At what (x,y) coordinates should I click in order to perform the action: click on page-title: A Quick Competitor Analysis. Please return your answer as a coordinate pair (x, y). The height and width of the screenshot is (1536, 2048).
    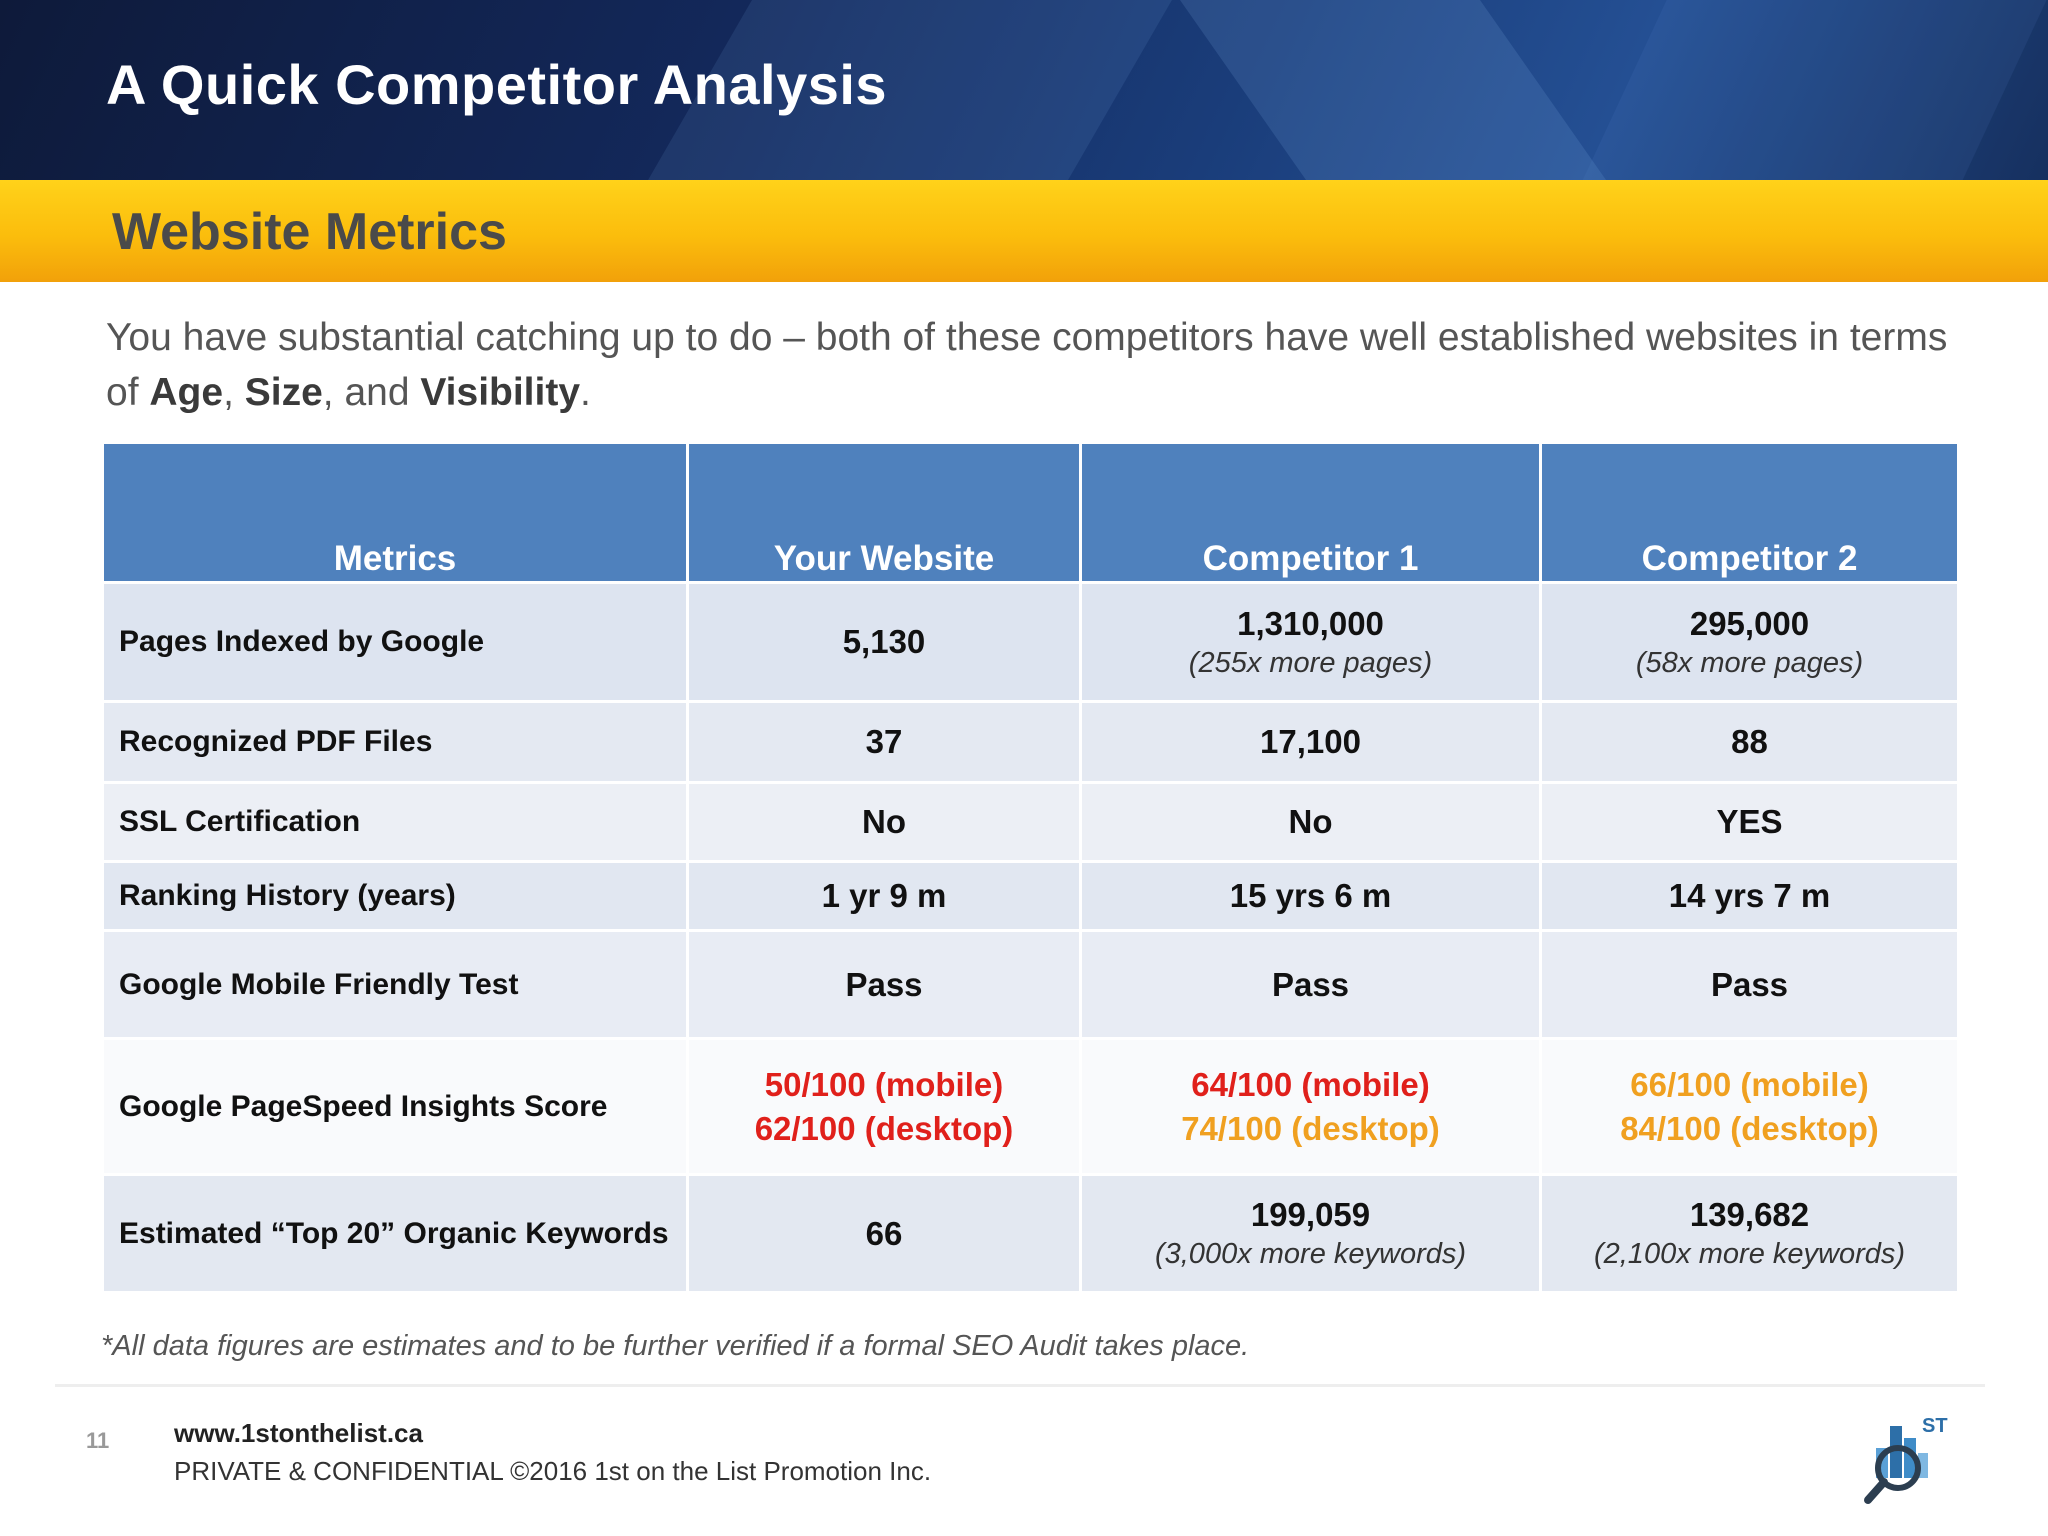
    Looking at the image, I should click on (497, 84).